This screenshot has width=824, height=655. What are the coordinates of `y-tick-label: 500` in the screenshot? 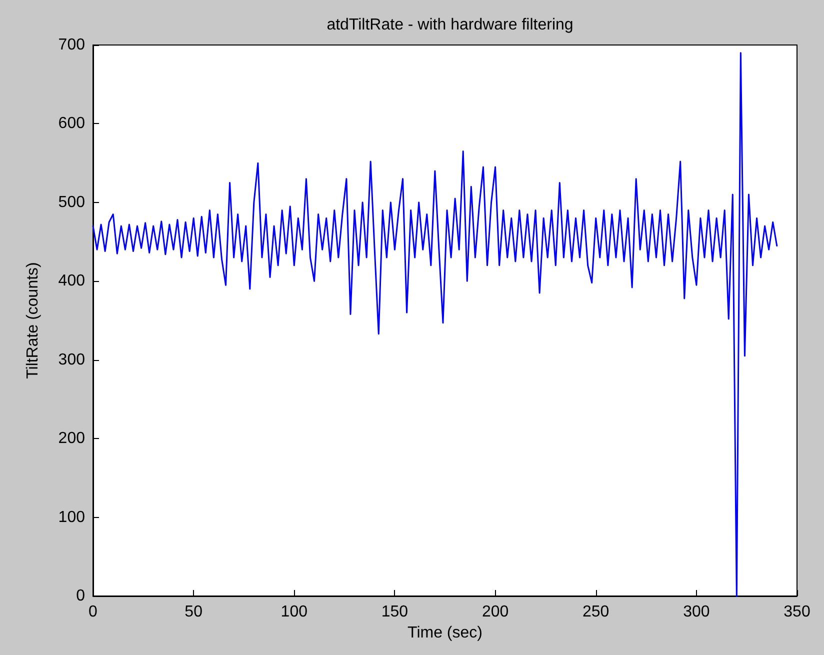 It's located at (72, 202).